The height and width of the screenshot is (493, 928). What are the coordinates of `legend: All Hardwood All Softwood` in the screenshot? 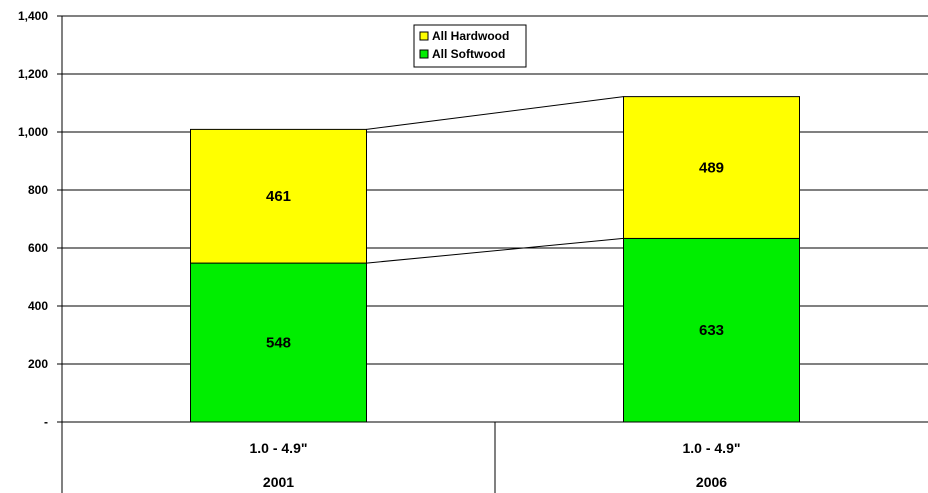 It's located at (470, 46).